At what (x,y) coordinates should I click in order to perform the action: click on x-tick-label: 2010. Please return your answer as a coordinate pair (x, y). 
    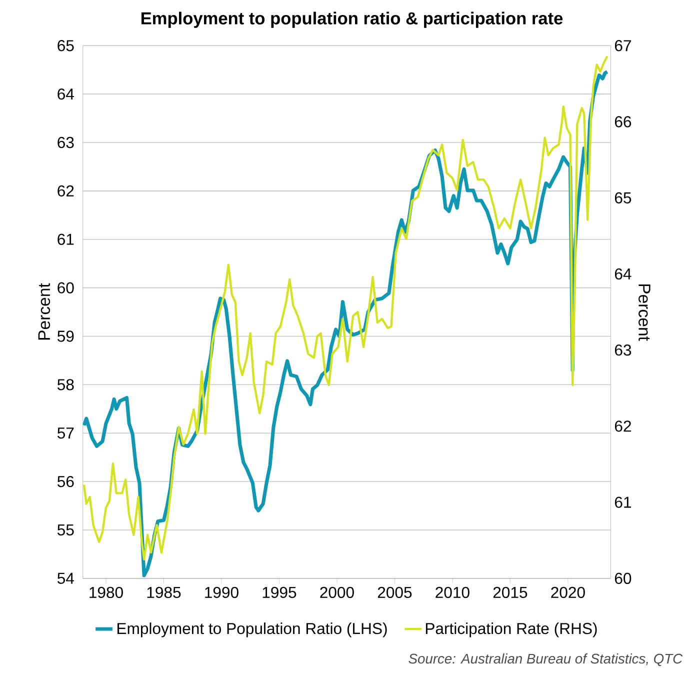
    Looking at the image, I should click on (453, 592).